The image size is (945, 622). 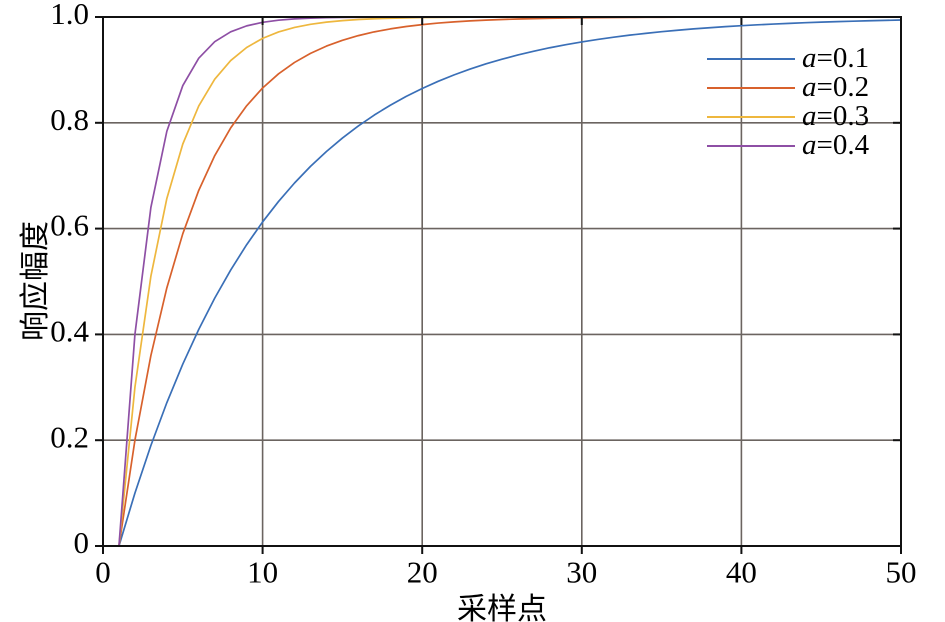 I want to click on y-axis-title: 响应幅度, so click(x=35, y=281).